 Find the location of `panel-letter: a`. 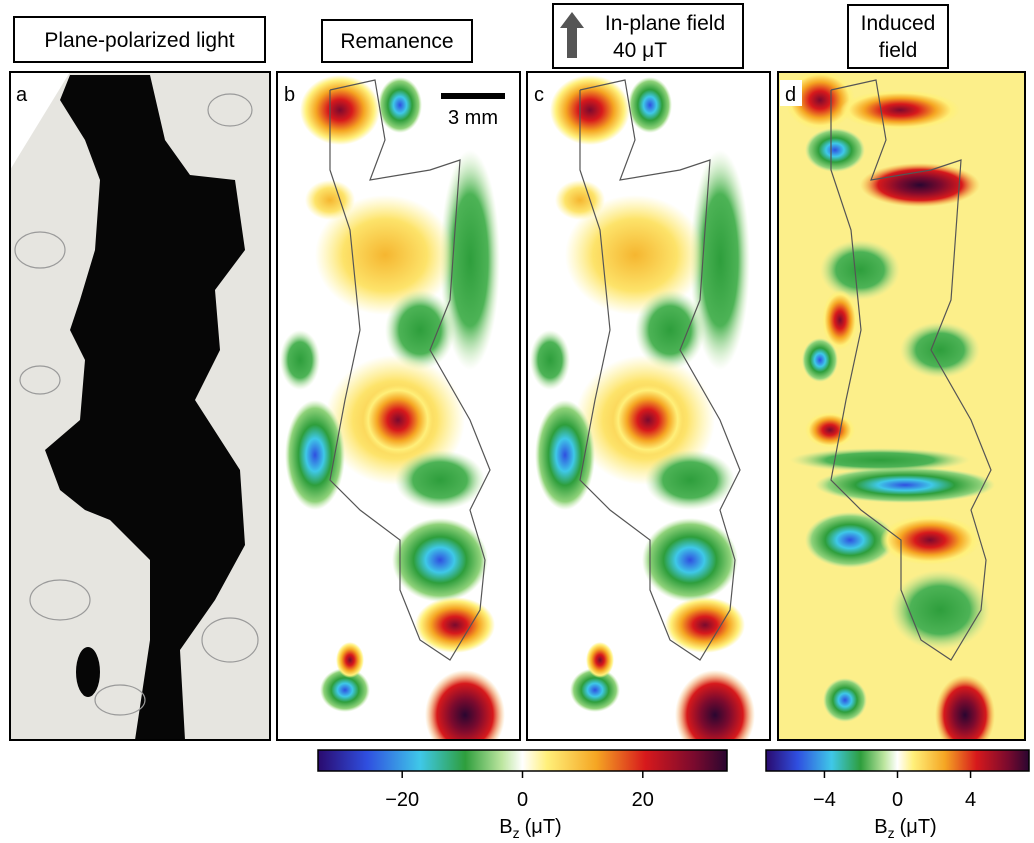

panel-letter: a is located at coordinates (22, 95).